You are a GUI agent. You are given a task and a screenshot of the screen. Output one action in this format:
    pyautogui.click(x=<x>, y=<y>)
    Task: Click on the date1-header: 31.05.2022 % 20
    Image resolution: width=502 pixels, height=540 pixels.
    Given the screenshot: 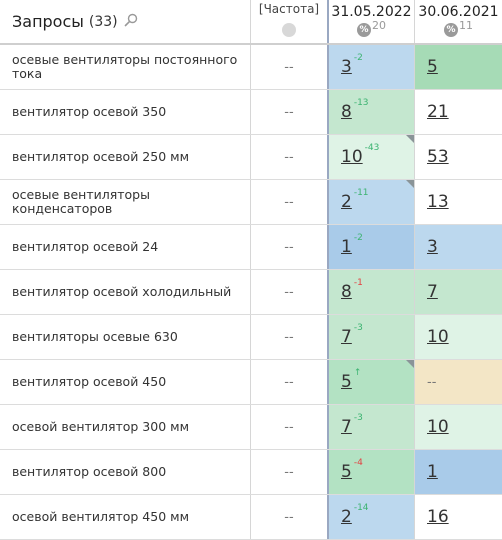 What is the action you would take?
    pyautogui.click(x=372, y=21)
    